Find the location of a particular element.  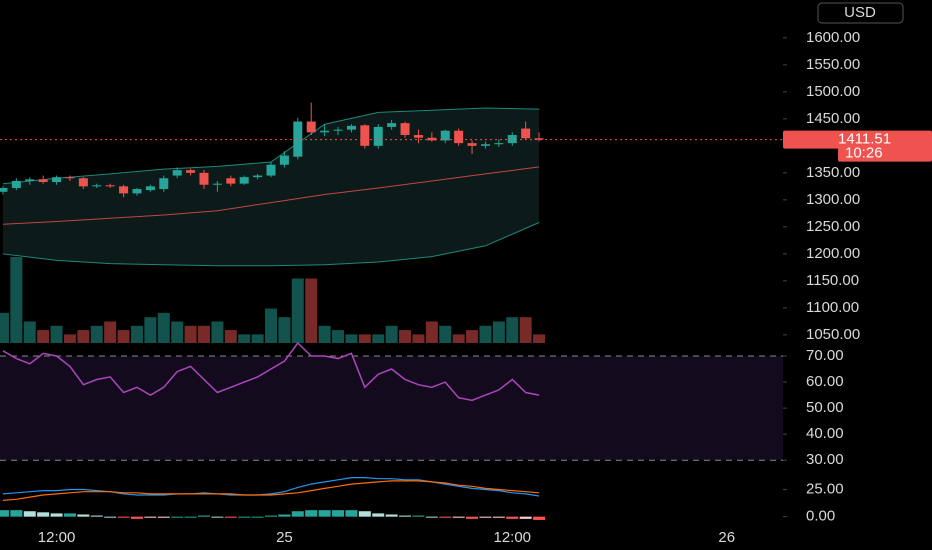

y-tick-label: 1600.00 is located at coordinates (833, 37).